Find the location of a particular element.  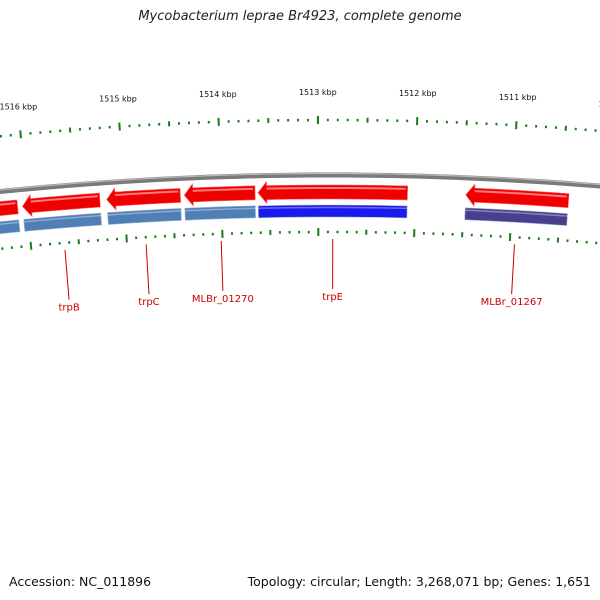

gene-label-mlbr_01267: MLBr_01267 is located at coordinates (512, 302).